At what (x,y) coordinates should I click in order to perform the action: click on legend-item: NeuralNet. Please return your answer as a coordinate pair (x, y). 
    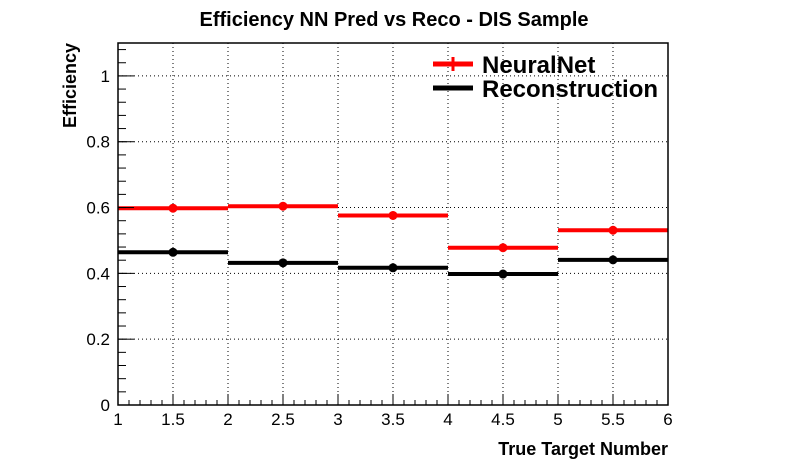
    Looking at the image, I should click on (514, 65).